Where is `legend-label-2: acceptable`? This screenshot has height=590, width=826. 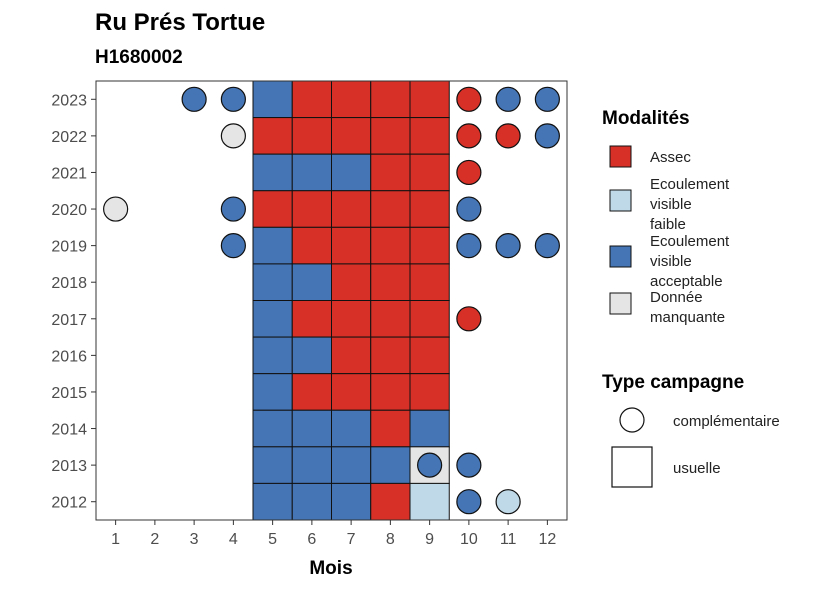
legend-label-2: acceptable is located at coordinates (686, 281).